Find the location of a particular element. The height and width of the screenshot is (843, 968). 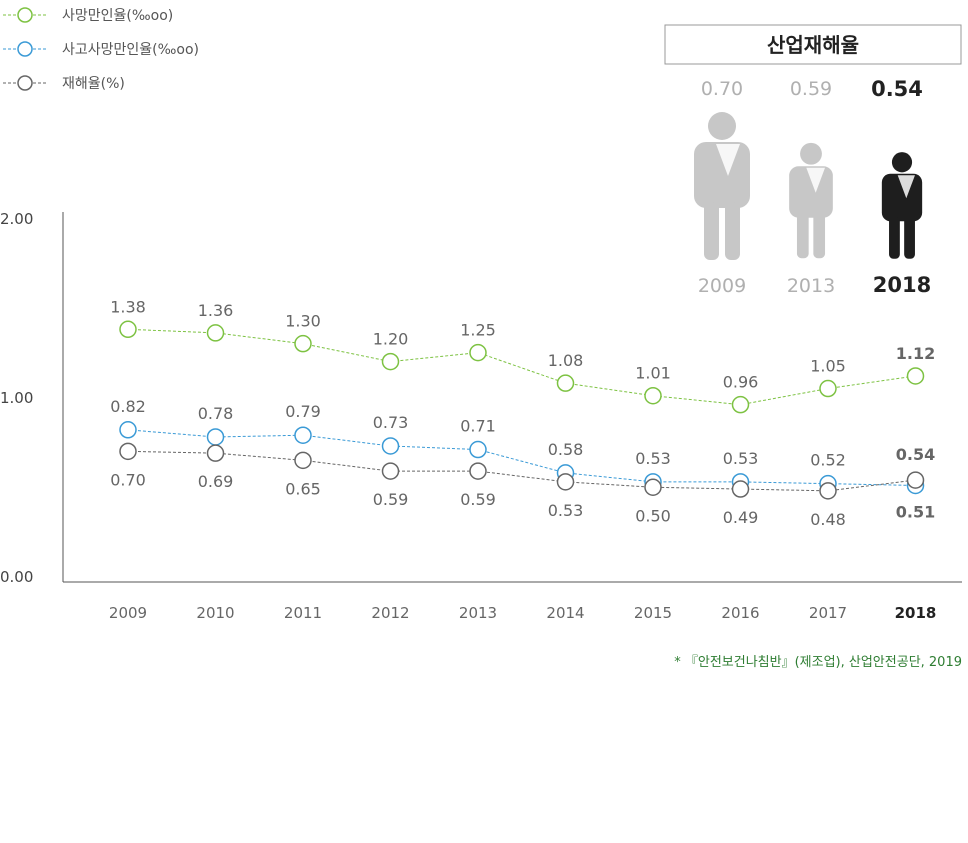

inset-year-2013: 2013 is located at coordinates (811, 286).